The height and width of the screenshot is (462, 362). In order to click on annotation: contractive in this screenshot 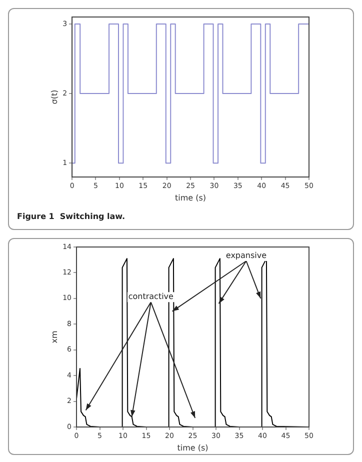, I will do `click(151, 297)`.